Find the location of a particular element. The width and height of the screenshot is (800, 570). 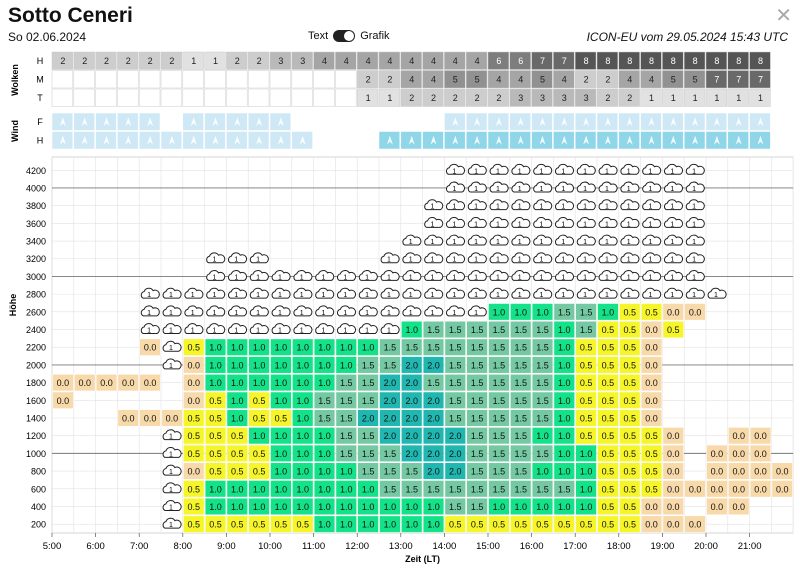

view-toggle: Text Grafik is located at coordinates (349, 36).